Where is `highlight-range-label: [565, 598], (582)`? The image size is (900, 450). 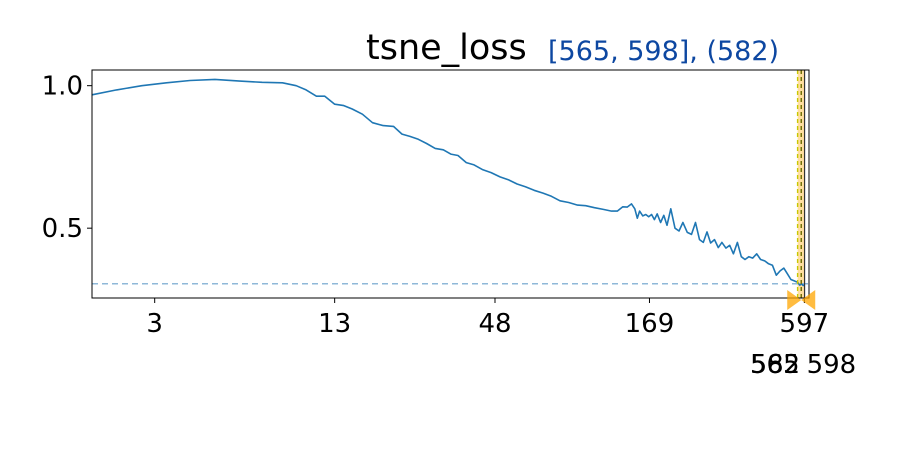 highlight-range-label: [565, 598], (582) is located at coordinates (664, 51).